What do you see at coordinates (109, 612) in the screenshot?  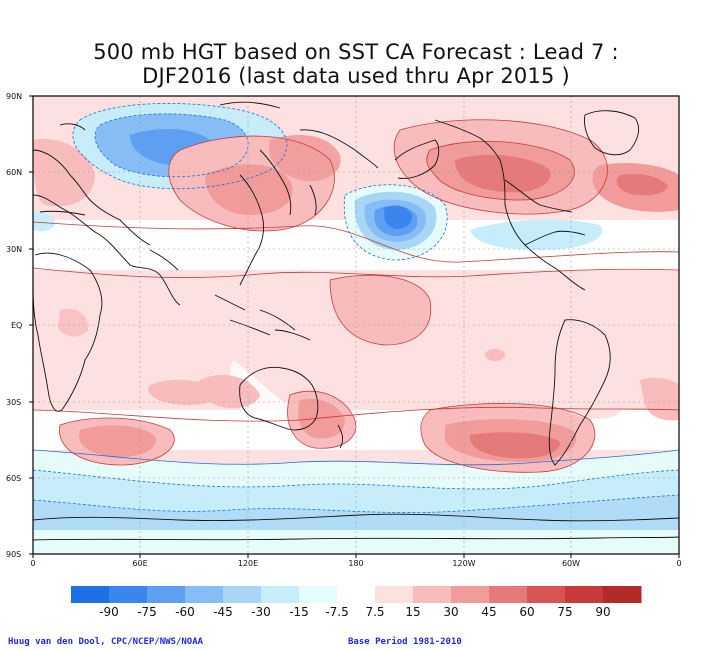 I see `color-bar-label: -90` at bounding box center [109, 612].